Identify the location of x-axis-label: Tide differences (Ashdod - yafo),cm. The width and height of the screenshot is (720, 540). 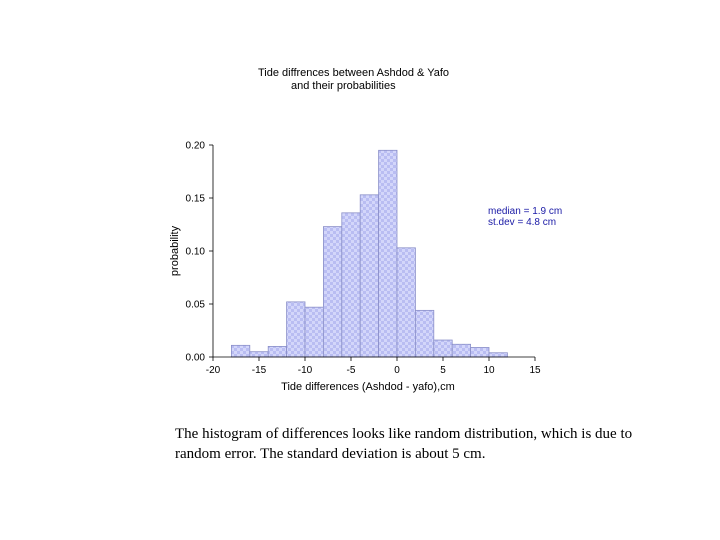
(368, 387).